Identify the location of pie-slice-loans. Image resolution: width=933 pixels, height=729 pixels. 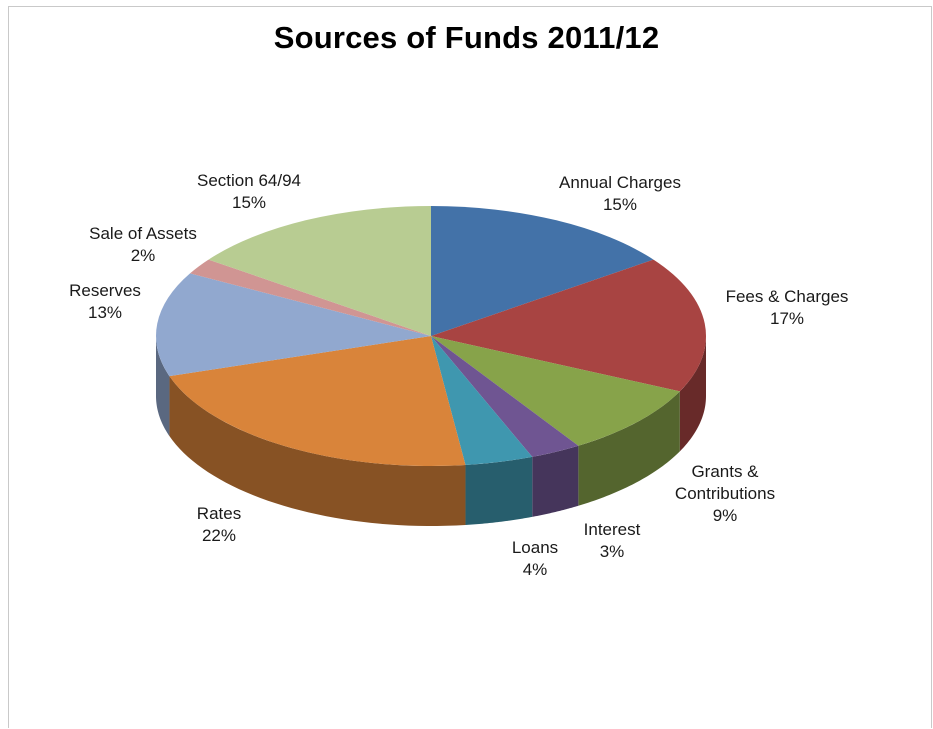
(482, 400).